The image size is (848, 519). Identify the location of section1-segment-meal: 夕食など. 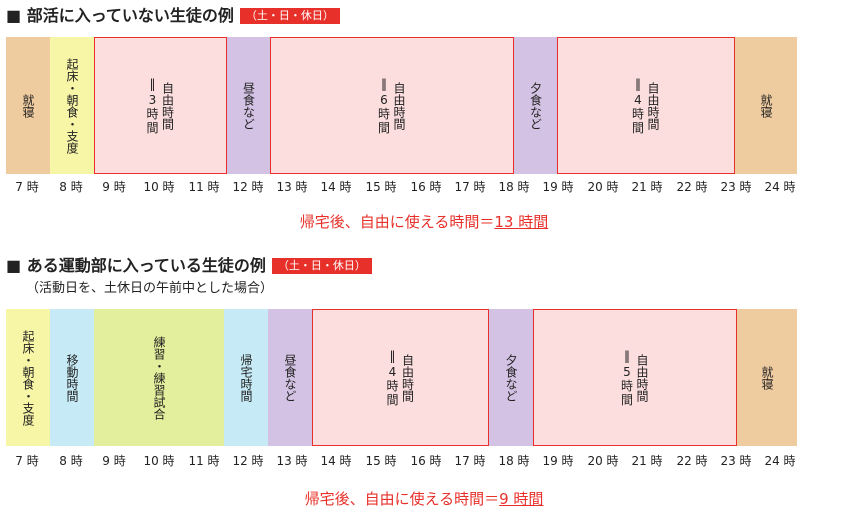
(535, 105).